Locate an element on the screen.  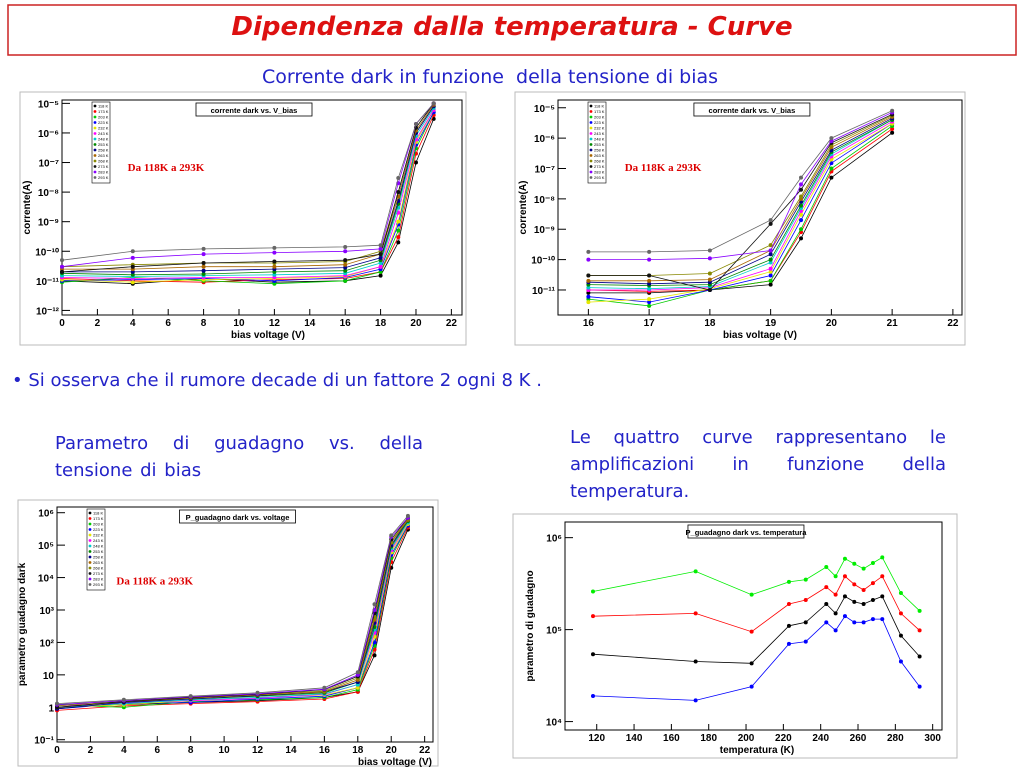
legend-label: 223 K is located at coordinates (103, 122).